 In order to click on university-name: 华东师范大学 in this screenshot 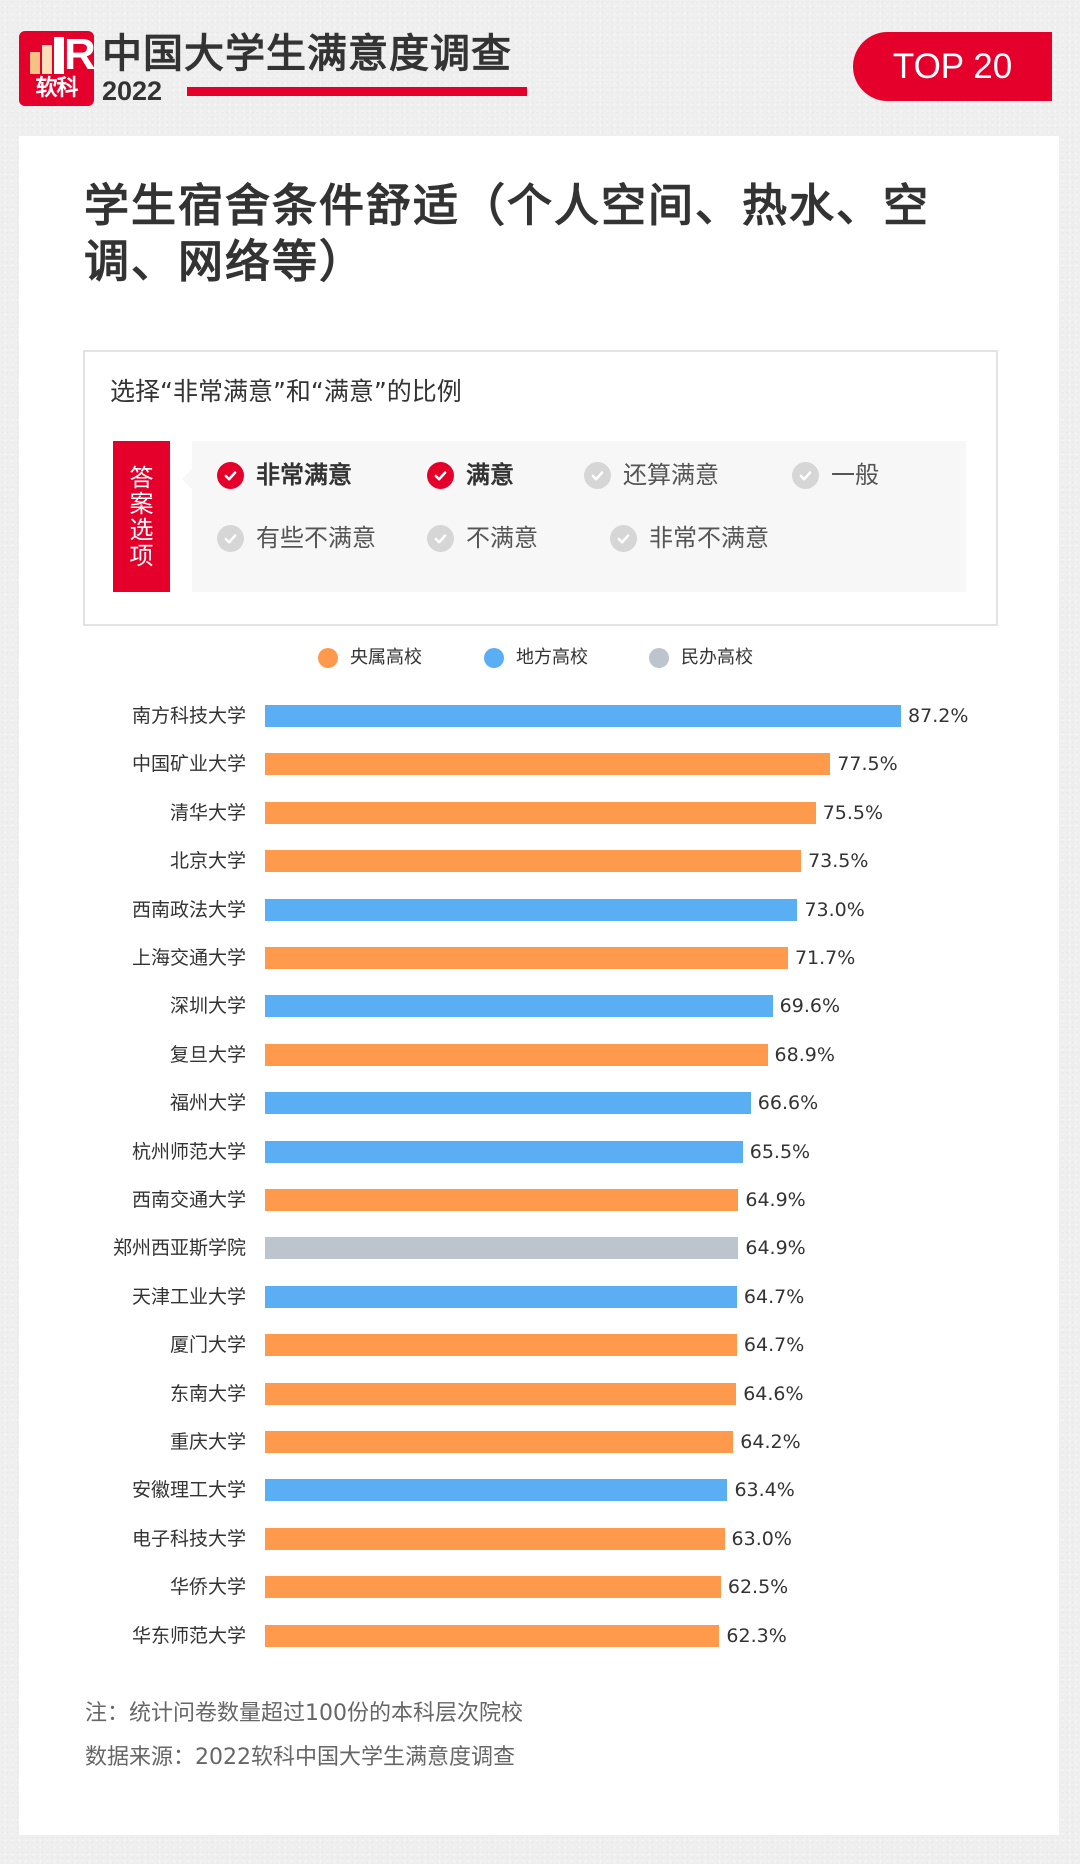, I will do `click(188, 1635)`.